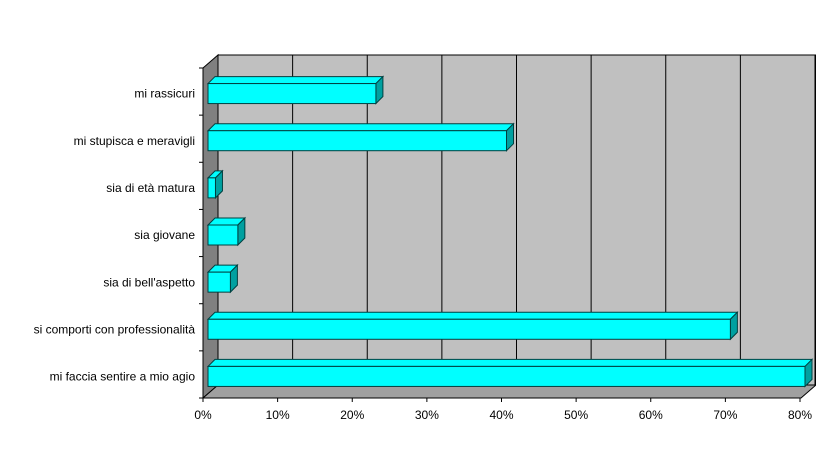 The height and width of the screenshot is (468, 816). What do you see at coordinates (123, 377) in the screenshot?
I see `y-tick-label: mi faccia sentire a mio agio` at bounding box center [123, 377].